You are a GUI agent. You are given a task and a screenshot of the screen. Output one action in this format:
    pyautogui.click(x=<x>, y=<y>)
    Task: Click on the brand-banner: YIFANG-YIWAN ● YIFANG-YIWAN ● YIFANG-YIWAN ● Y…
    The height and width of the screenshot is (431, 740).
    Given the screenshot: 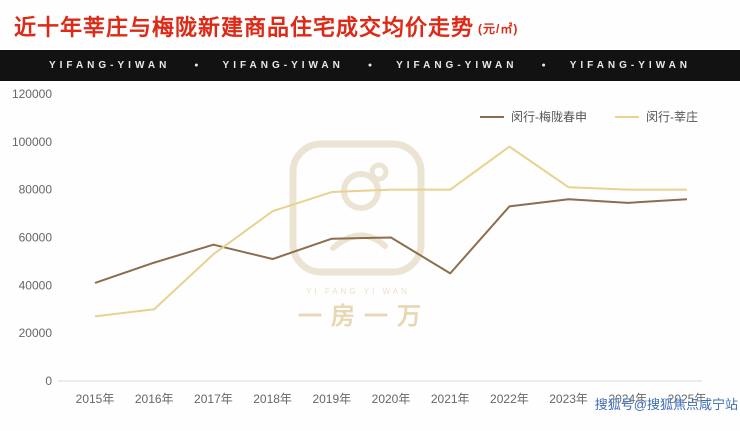 What is the action you would take?
    pyautogui.click(x=370, y=65)
    